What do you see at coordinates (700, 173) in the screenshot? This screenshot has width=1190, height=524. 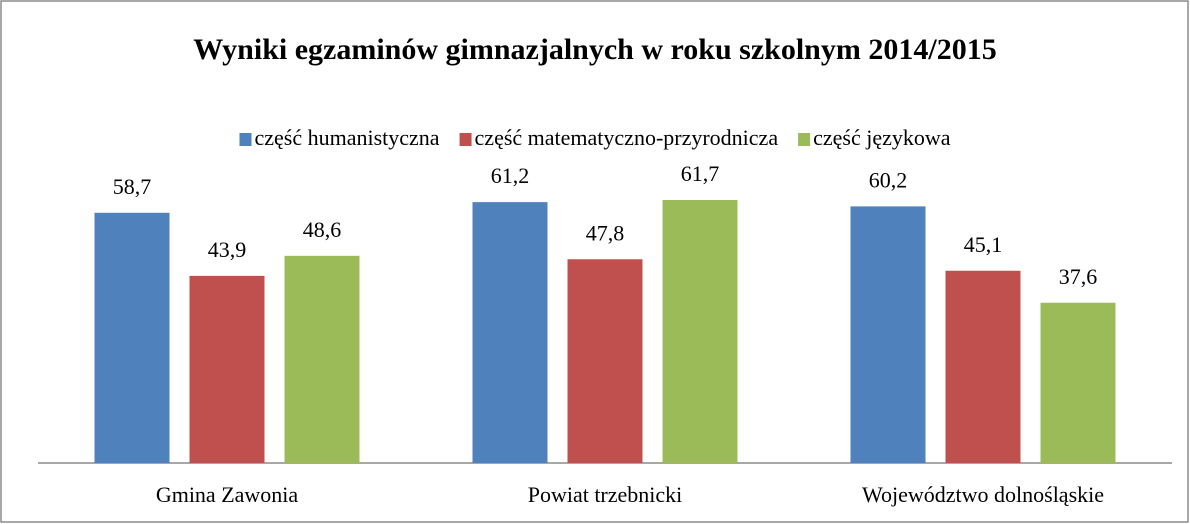 I see `data-label: 61,7` at bounding box center [700, 173].